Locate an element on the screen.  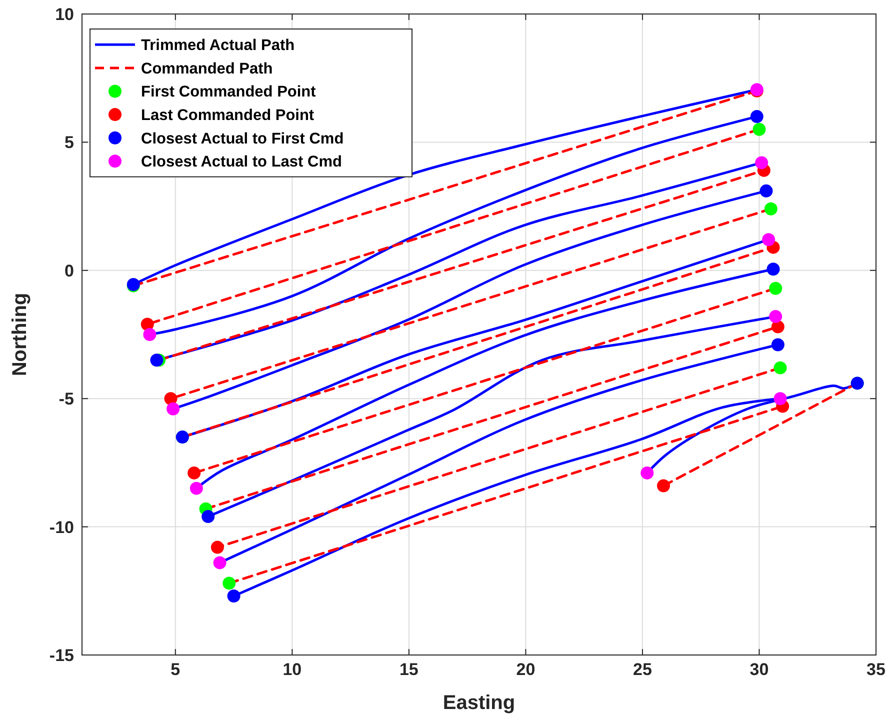
legend-label: First Commanded Point is located at coordinates (228, 92).